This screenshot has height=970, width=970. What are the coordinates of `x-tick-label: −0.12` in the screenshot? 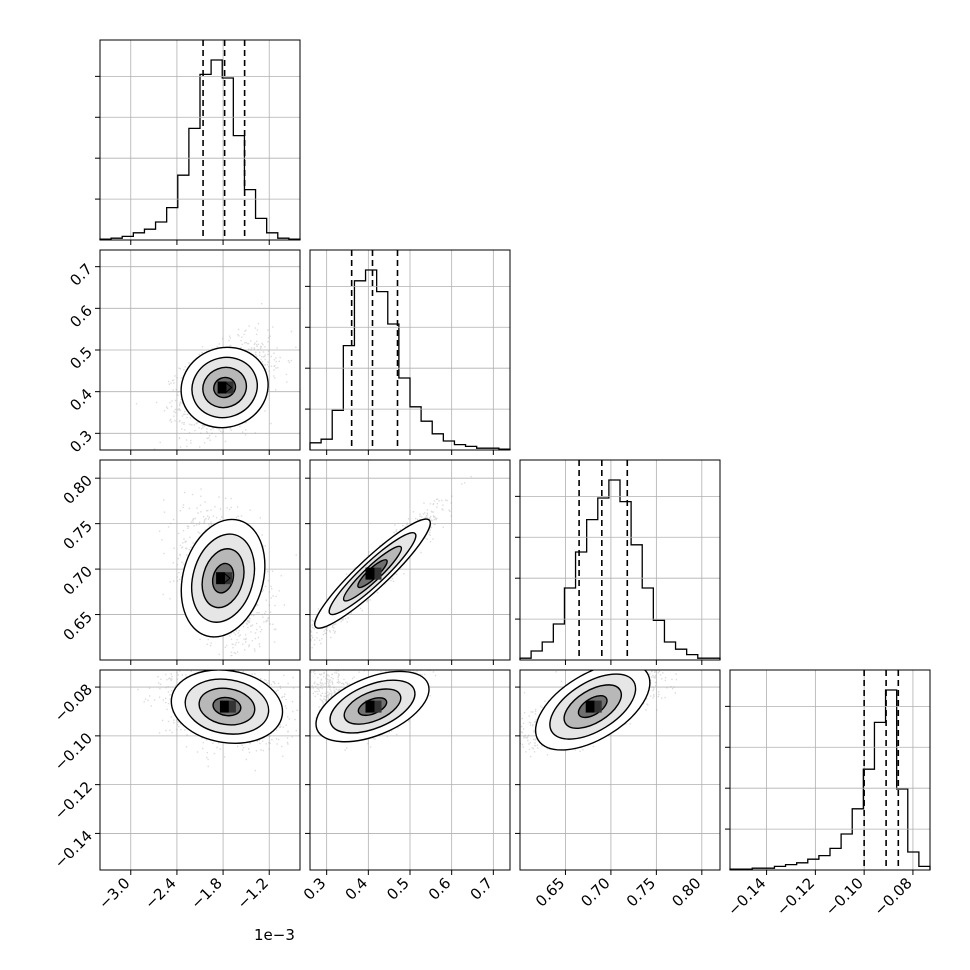 It's located at (795, 896).